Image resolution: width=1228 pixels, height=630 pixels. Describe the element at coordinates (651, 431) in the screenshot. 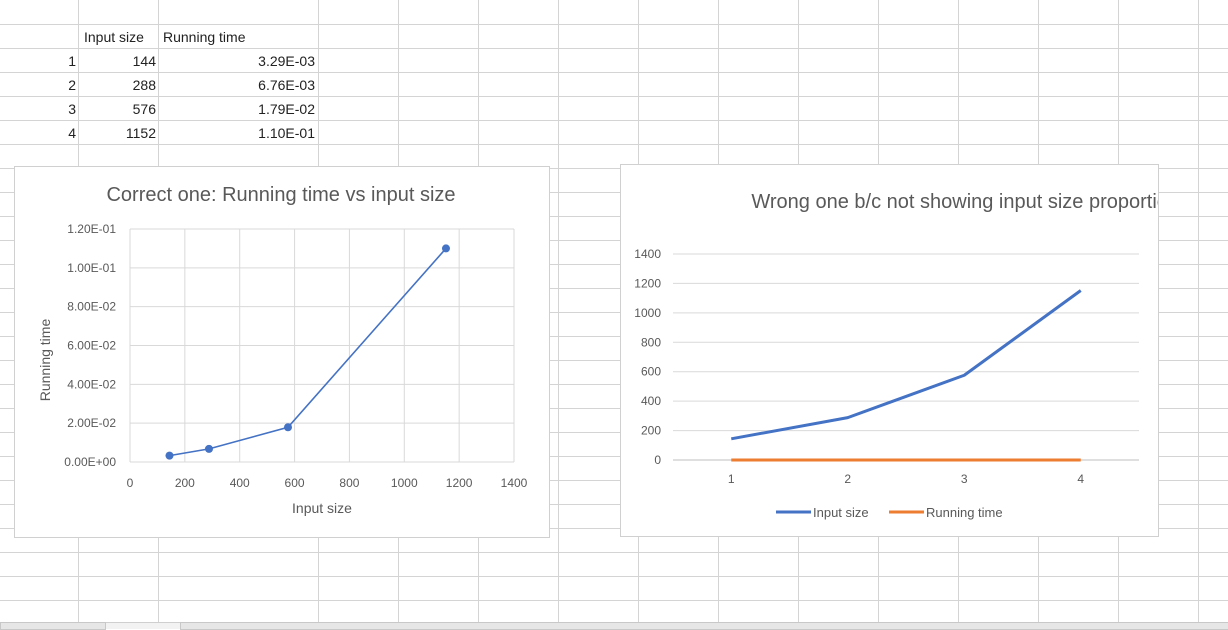

I see `y-tick-label: 200` at that location.